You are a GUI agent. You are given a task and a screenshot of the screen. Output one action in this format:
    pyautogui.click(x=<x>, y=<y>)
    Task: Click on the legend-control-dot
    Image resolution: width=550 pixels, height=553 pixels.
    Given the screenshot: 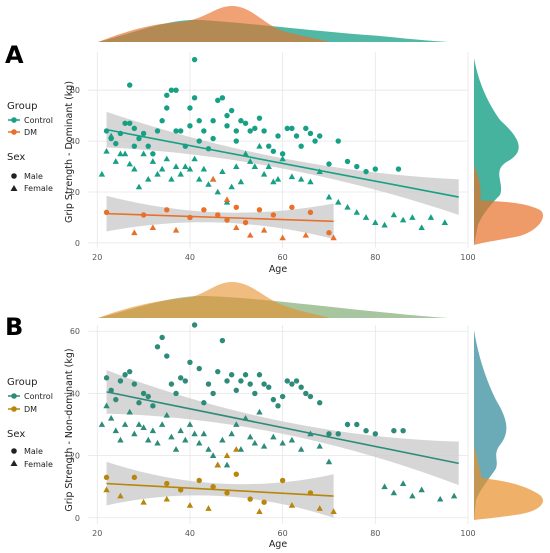 What is the action you would take?
    pyautogui.click(x=14, y=396)
    